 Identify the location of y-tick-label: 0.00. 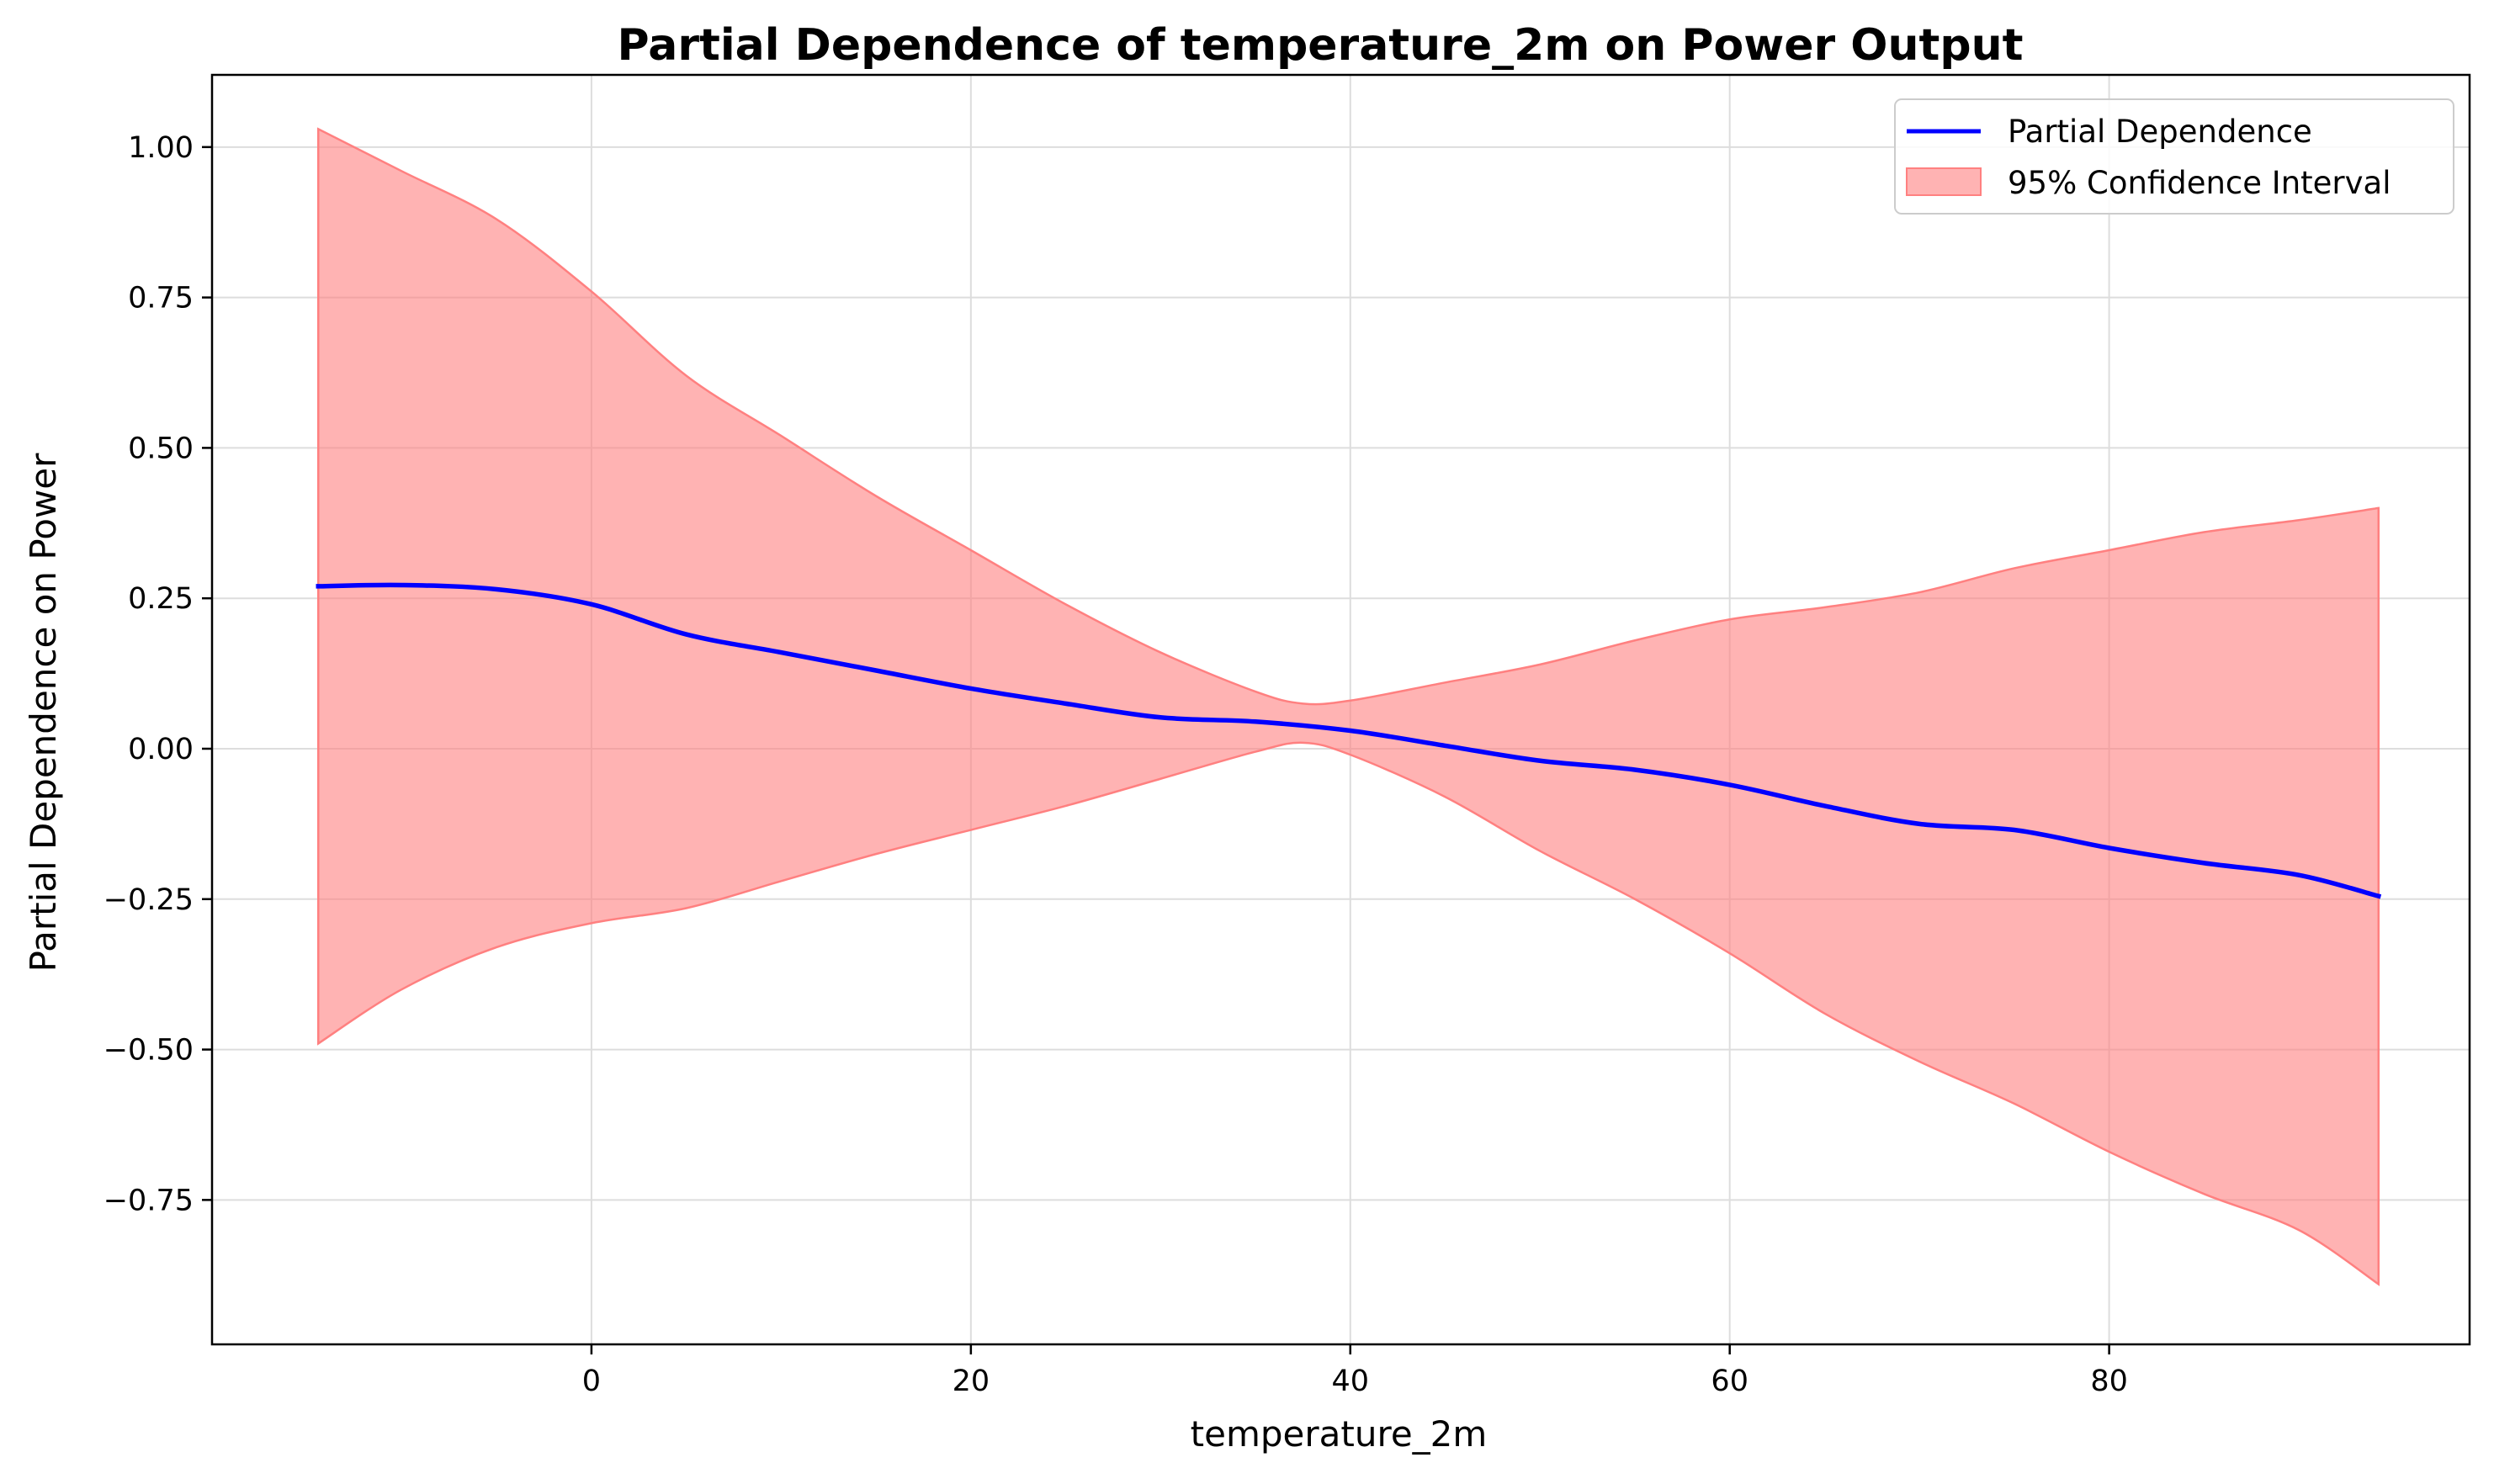
(161, 749).